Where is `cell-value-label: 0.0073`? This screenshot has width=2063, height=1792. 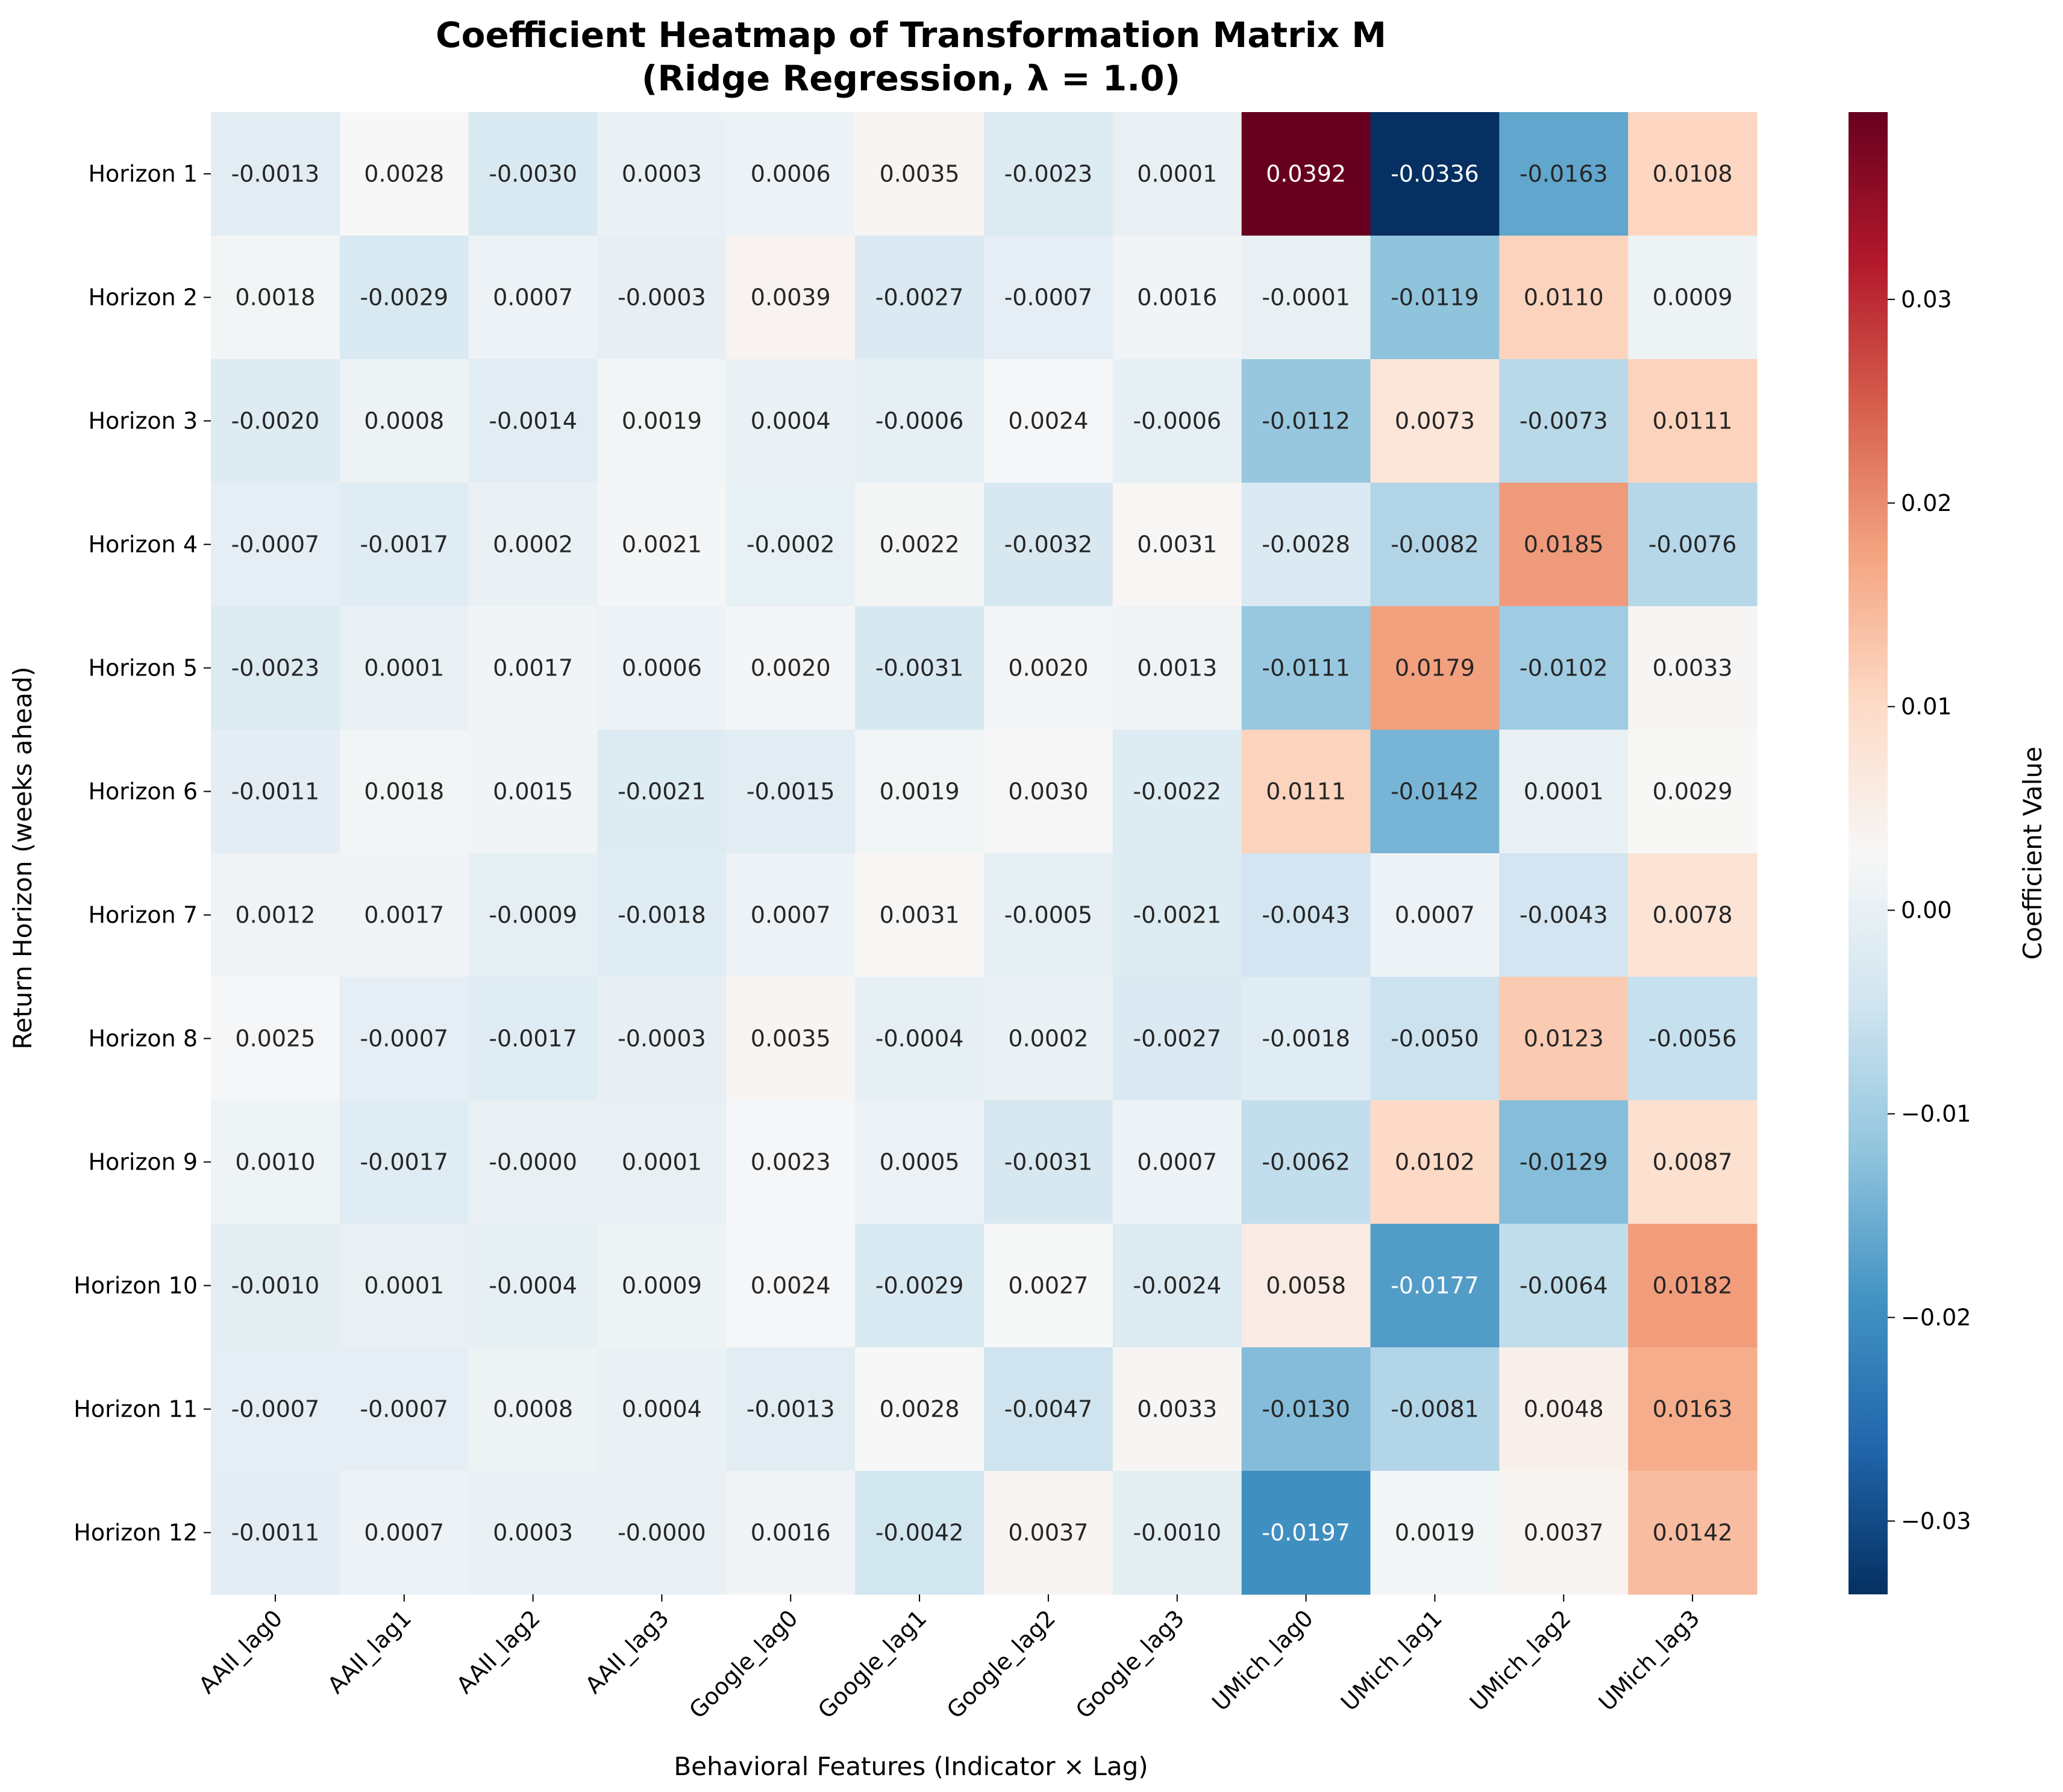 cell-value-label: 0.0073 is located at coordinates (1435, 421).